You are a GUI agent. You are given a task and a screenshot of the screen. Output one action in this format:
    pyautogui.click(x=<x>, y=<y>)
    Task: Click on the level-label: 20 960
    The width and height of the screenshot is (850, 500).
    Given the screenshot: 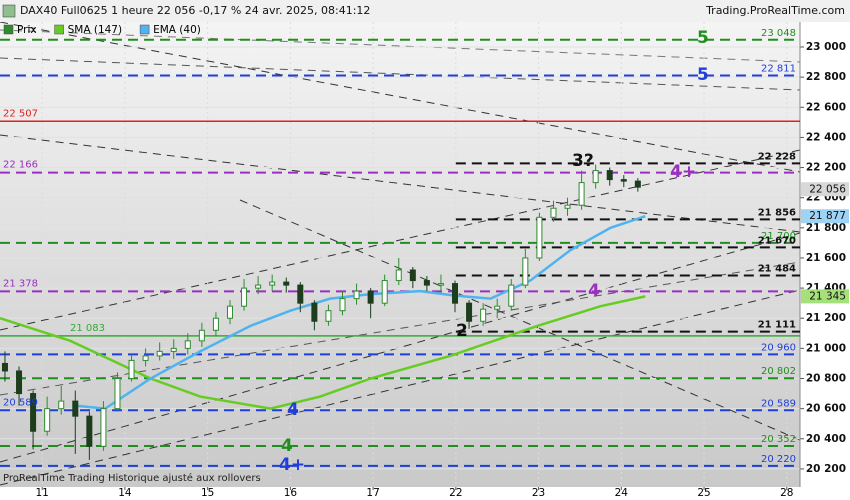 What is the action you would take?
    pyautogui.click(x=778, y=347)
    